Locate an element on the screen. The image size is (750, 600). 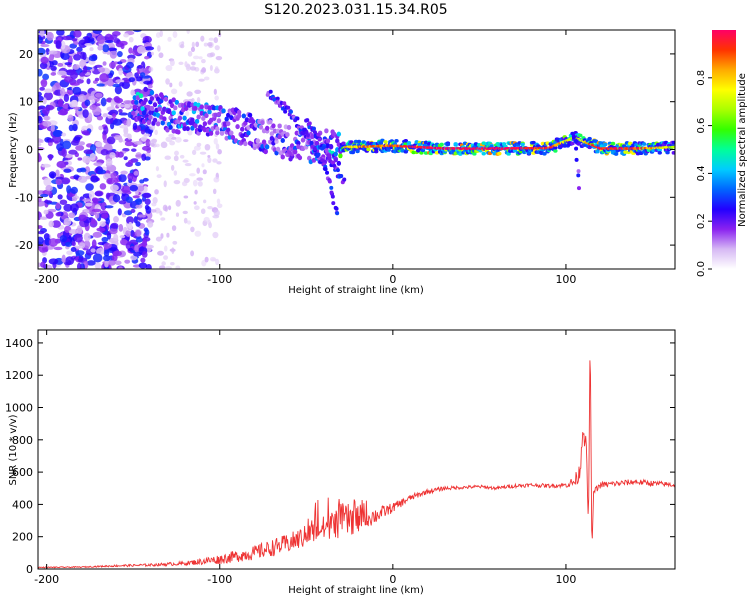
y-tick-label: 1400 is located at coordinates (19, 343).